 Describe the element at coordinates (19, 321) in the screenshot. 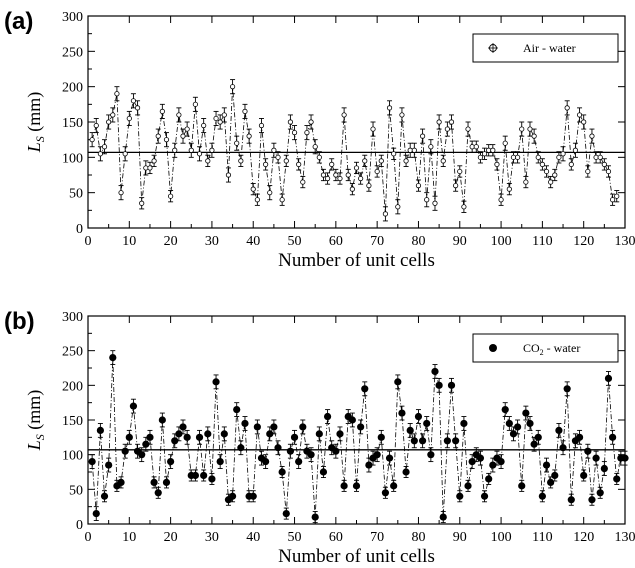

I see `panel-label-b: (b)` at that location.